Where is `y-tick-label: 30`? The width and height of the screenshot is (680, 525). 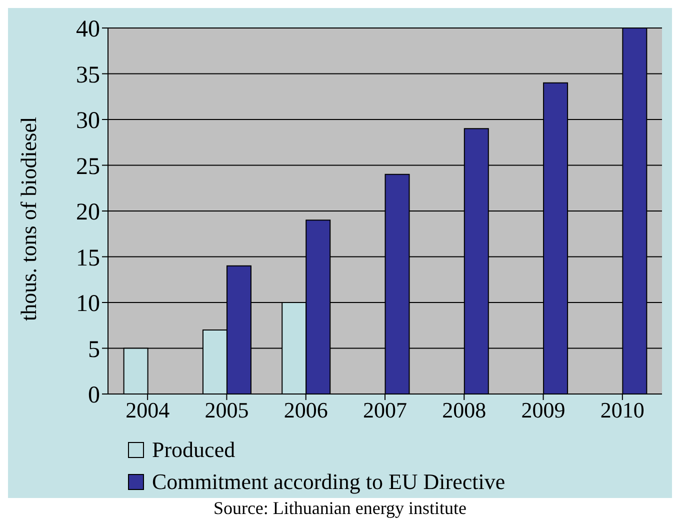
y-tick-label: 30 is located at coordinates (88, 121).